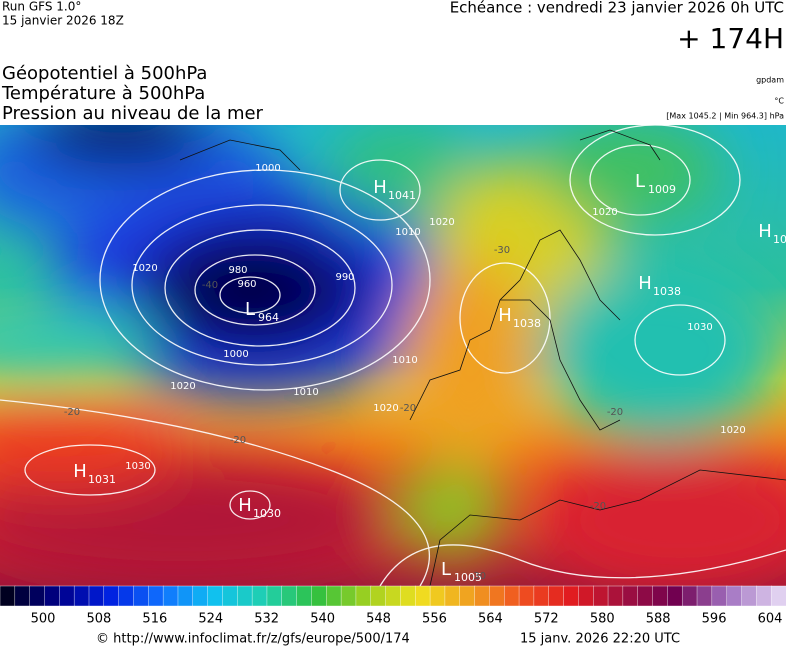 This screenshot has height=652, width=786. I want to click on colorbar-tick-label: 596, so click(714, 619).